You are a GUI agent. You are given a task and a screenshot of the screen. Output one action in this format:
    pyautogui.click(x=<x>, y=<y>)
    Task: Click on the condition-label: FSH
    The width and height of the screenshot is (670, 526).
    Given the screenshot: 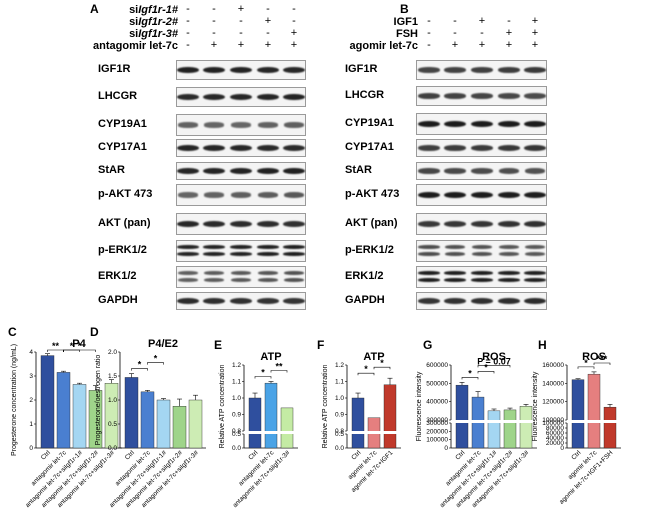 What is the action you would take?
    pyautogui.click(x=407, y=34)
    